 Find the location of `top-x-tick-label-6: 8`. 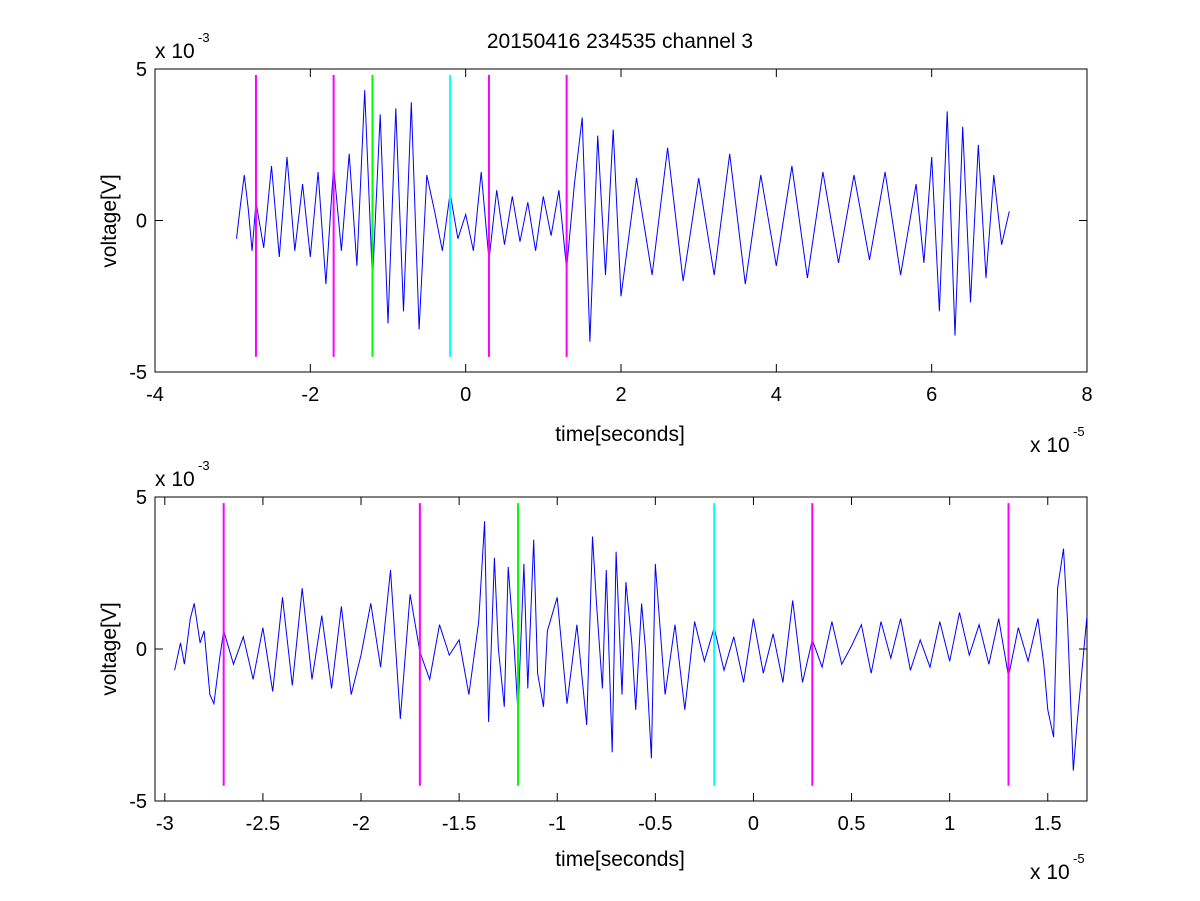

top-x-tick-label-6: 8 is located at coordinates (1086, 395).